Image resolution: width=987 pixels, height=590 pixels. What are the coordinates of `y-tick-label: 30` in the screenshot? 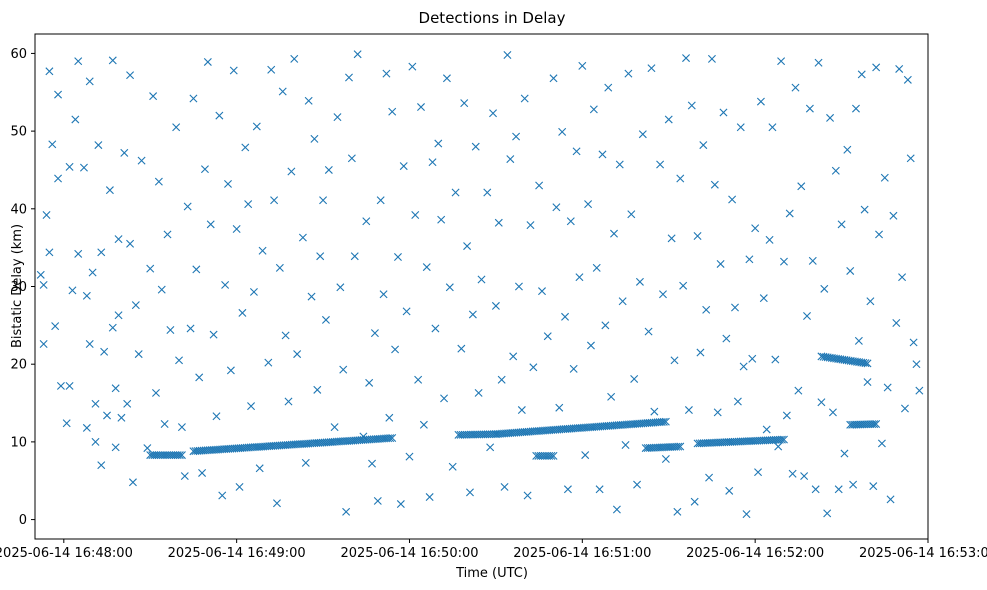 It's located at (18, 287).